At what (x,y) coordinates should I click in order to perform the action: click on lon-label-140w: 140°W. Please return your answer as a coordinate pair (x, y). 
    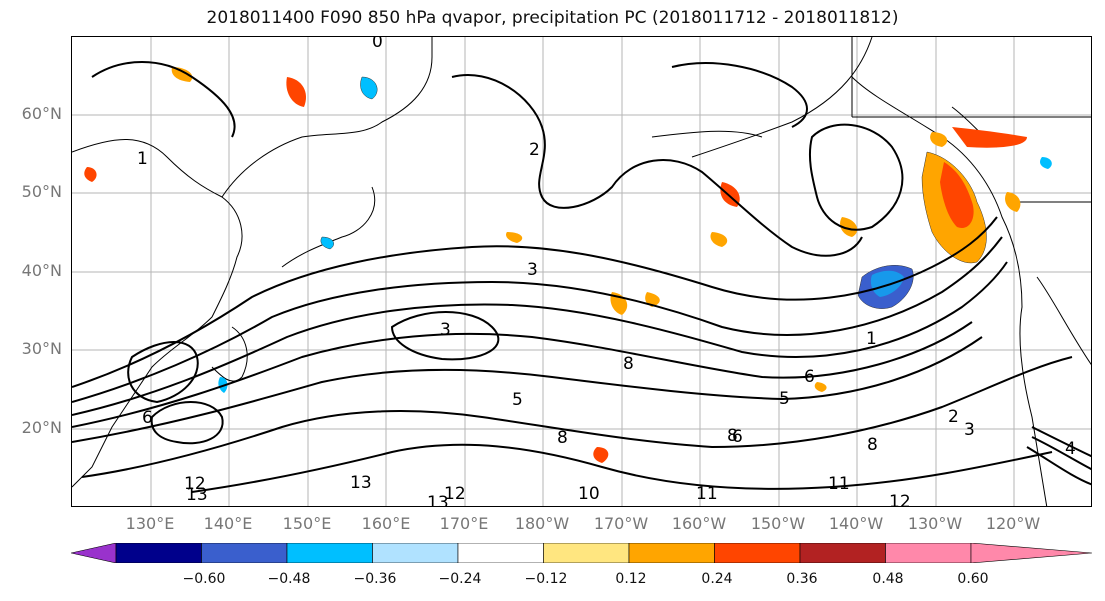
    Looking at the image, I should click on (856, 523).